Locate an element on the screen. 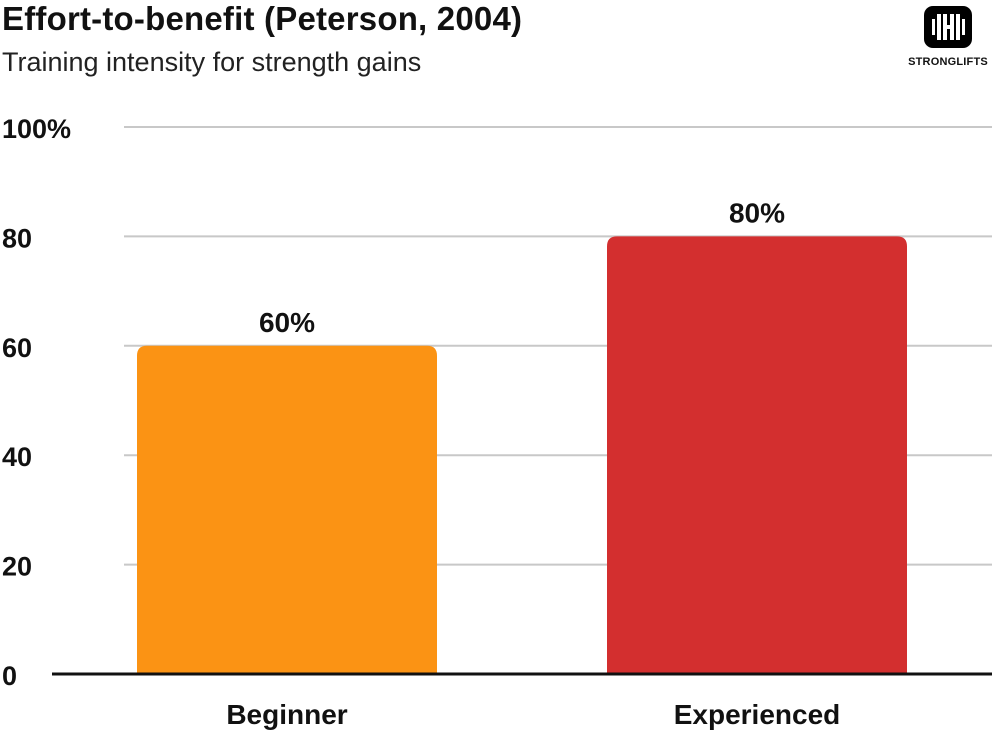 The width and height of the screenshot is (992, 732). y-tick-label: 40 is located at coordinates (17, 457).